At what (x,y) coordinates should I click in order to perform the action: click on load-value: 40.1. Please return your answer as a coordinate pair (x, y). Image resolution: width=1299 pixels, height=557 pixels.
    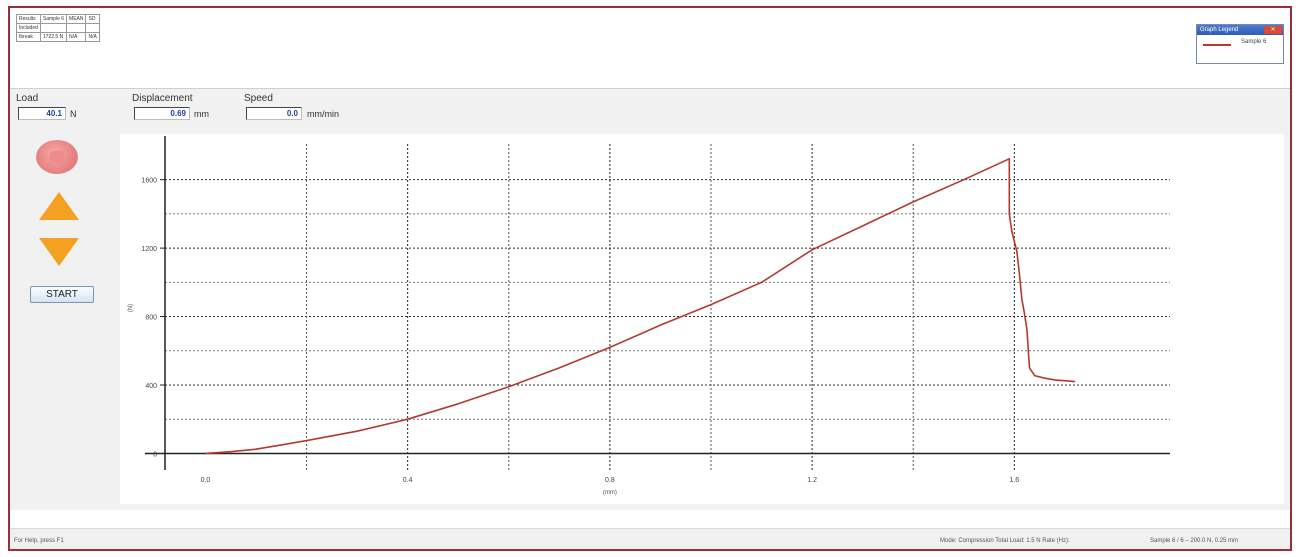
    Looking at the image, I should click on (42, 113).